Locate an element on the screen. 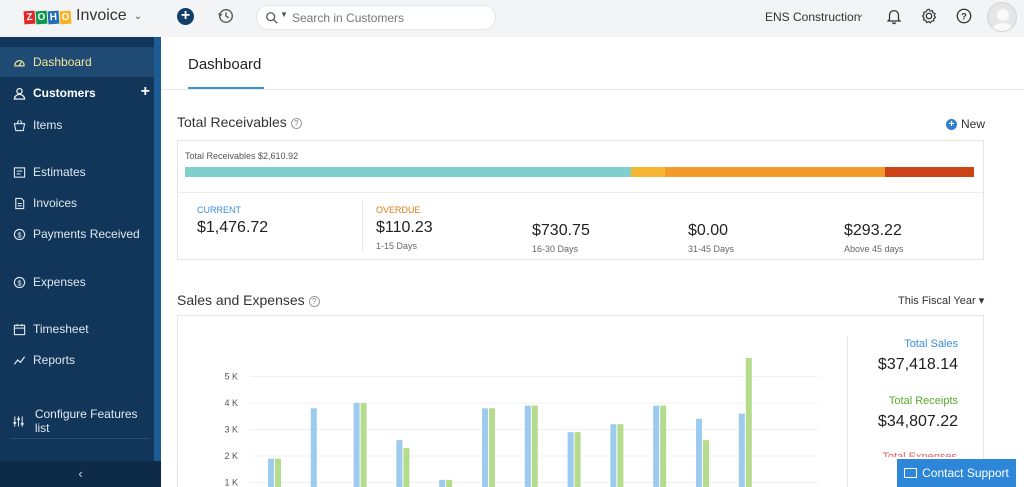 The height and width of the screenshot is (487, 1024). overdue-range: 16-30 Days is located at coordinates (555, 249).